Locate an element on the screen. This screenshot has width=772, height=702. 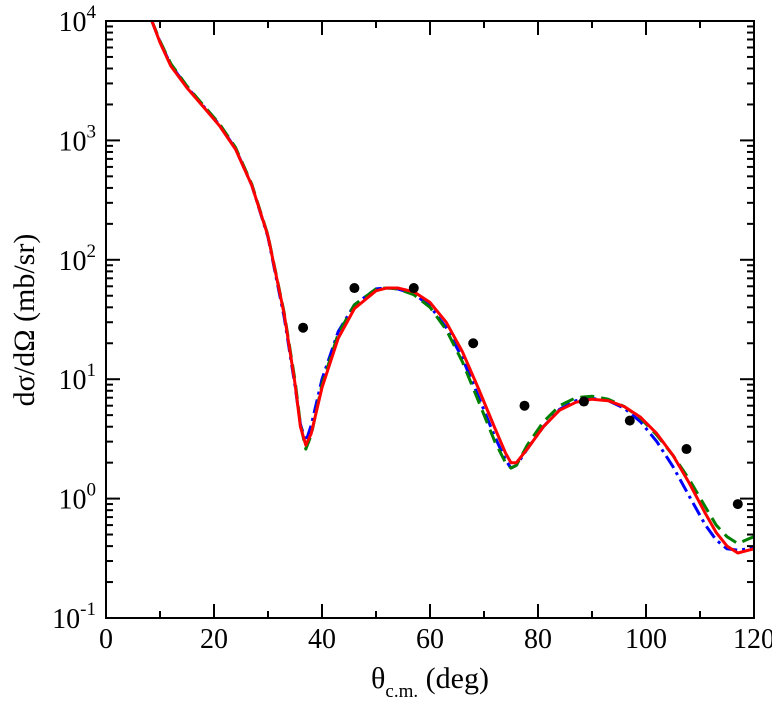
x-axis-title-main: θ is located at coordinates (378, 678).